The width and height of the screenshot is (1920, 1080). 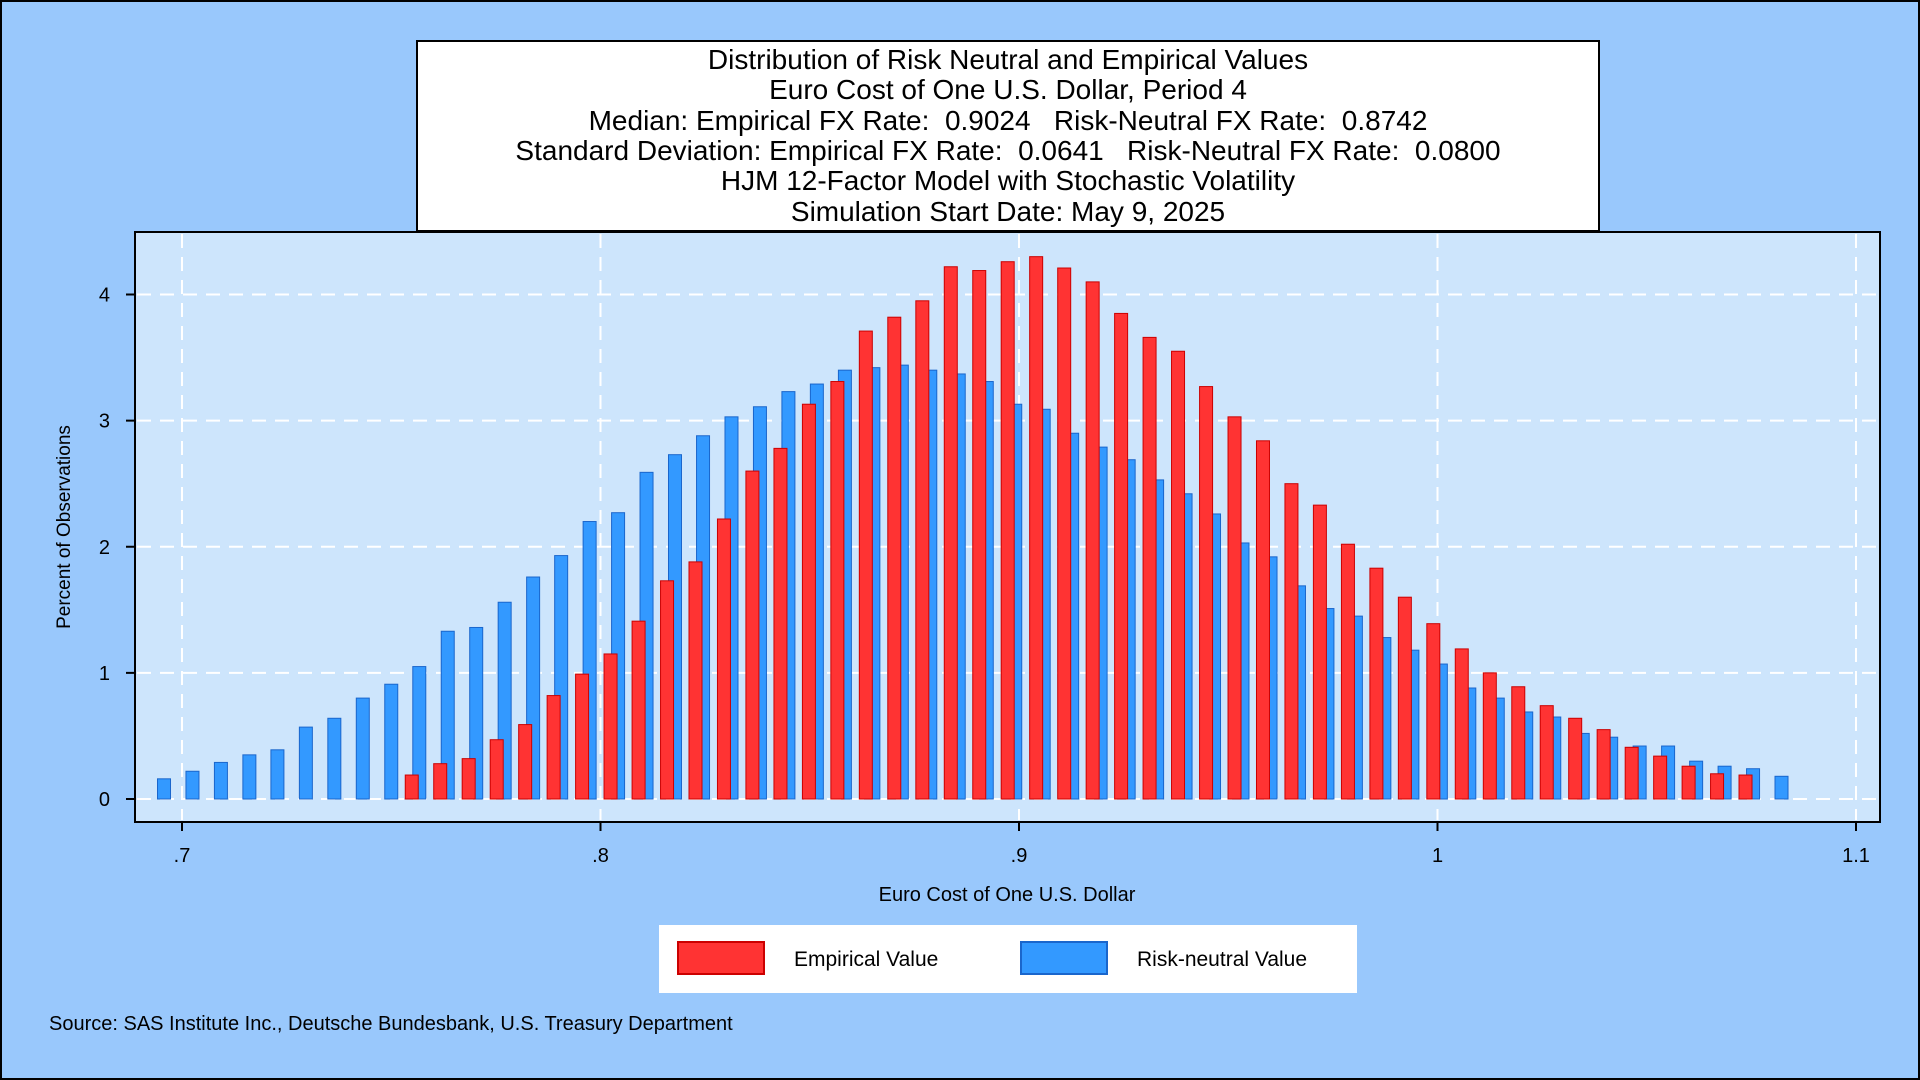 What do you see at coordinates (1222, 959) in the screenshot?
I see `legend-label-risk-neutral: Risk-neutral Value` at bounding box center [1222, 959].